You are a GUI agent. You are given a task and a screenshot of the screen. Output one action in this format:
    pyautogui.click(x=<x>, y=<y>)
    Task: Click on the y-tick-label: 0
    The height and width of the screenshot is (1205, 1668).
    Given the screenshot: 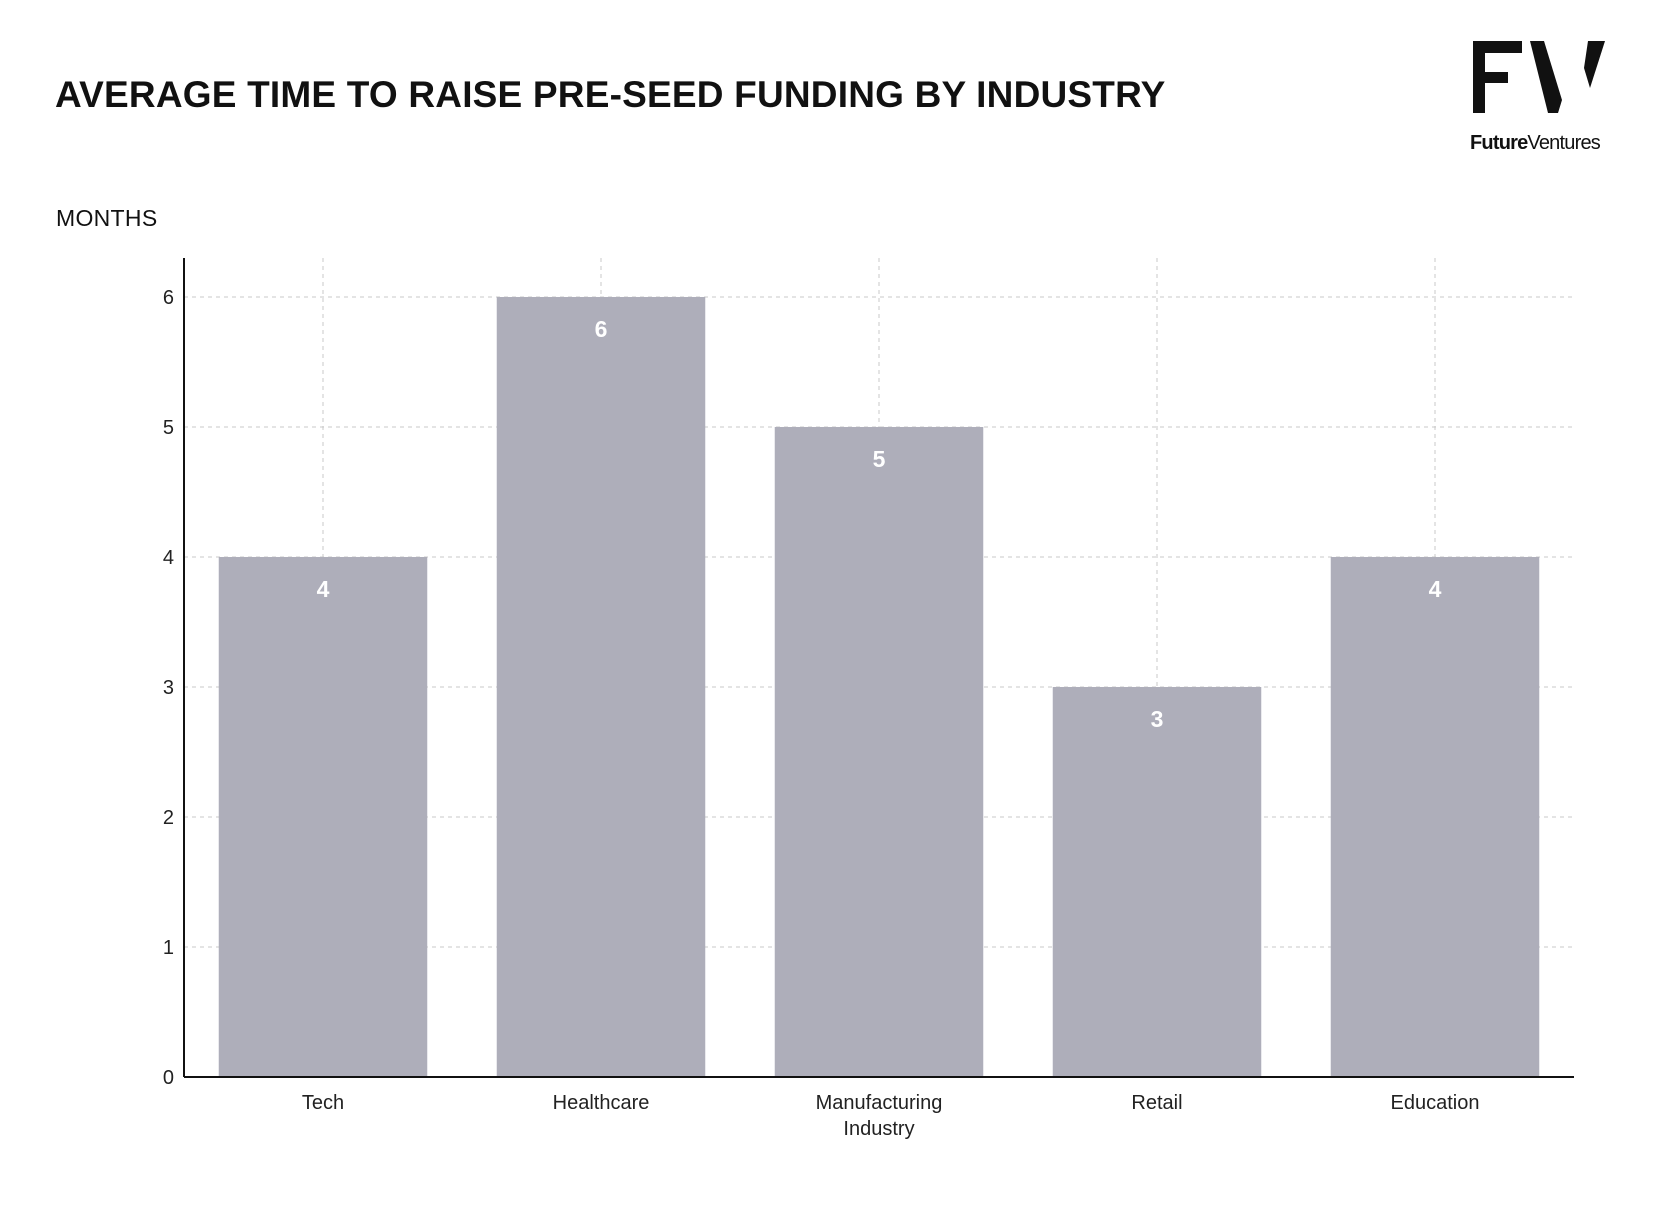 What is the action you would take?
    pyautogui.click(x=168, y=1078)
    